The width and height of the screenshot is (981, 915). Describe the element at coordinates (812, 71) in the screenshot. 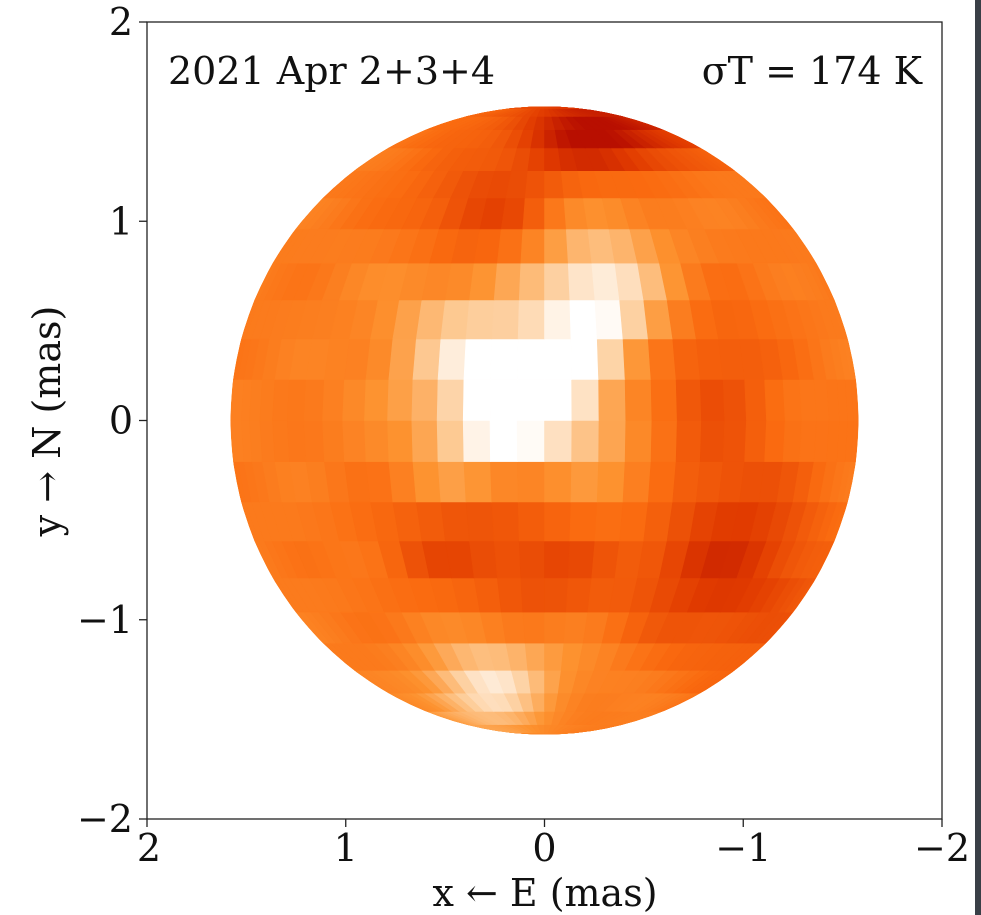

I see `sigma-annotation: σT = 174 K` at that location.